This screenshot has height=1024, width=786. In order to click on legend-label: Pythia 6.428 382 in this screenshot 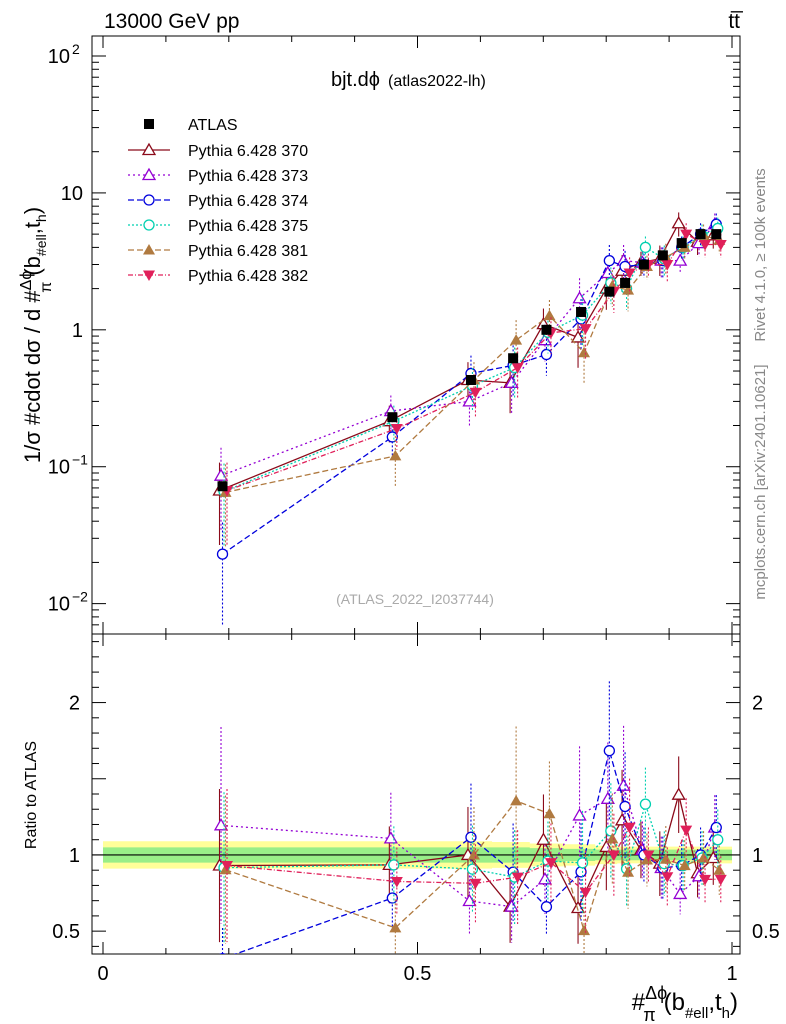, I will do `click(248, 276)`.